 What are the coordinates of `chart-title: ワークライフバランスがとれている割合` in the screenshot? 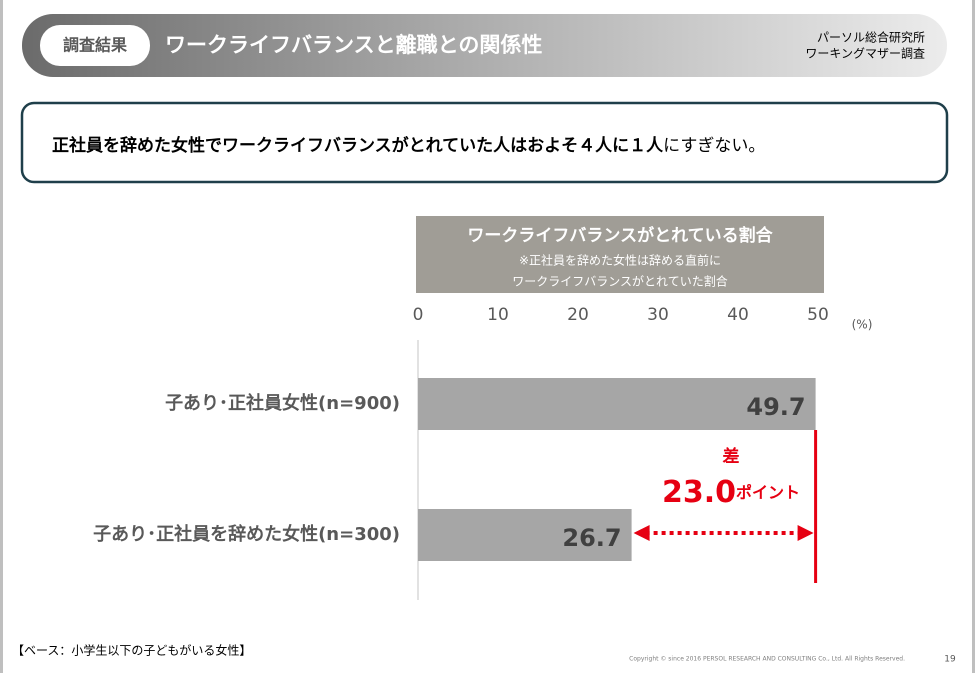 It's located at (620, 235).